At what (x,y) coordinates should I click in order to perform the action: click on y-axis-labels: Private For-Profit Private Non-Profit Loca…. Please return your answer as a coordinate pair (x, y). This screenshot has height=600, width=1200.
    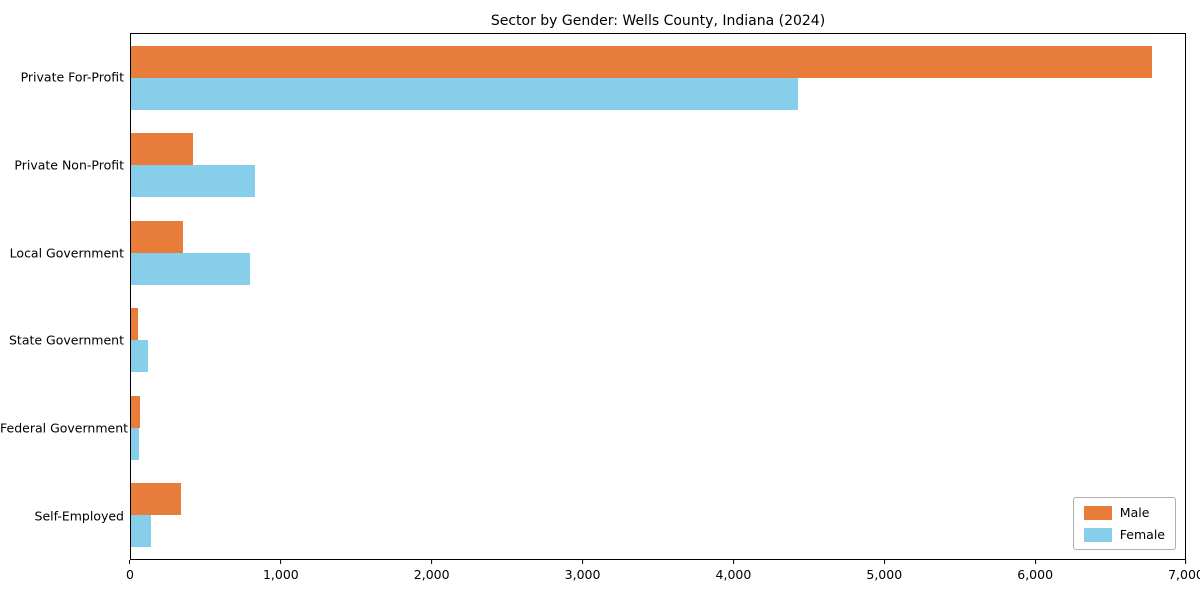
    Looking at the image, I should click on (64, 296).